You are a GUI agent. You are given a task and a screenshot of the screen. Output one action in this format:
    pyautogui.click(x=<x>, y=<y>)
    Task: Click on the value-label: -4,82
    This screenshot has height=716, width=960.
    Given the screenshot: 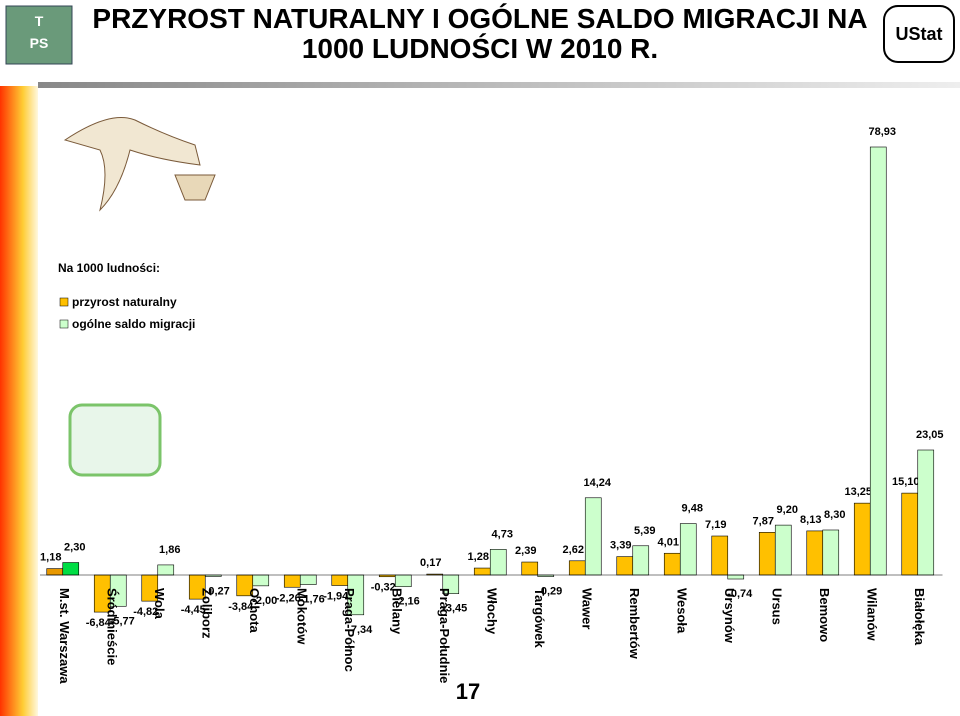 What is the action you would take?
    pyautogui.click(x=145, y=612)
    